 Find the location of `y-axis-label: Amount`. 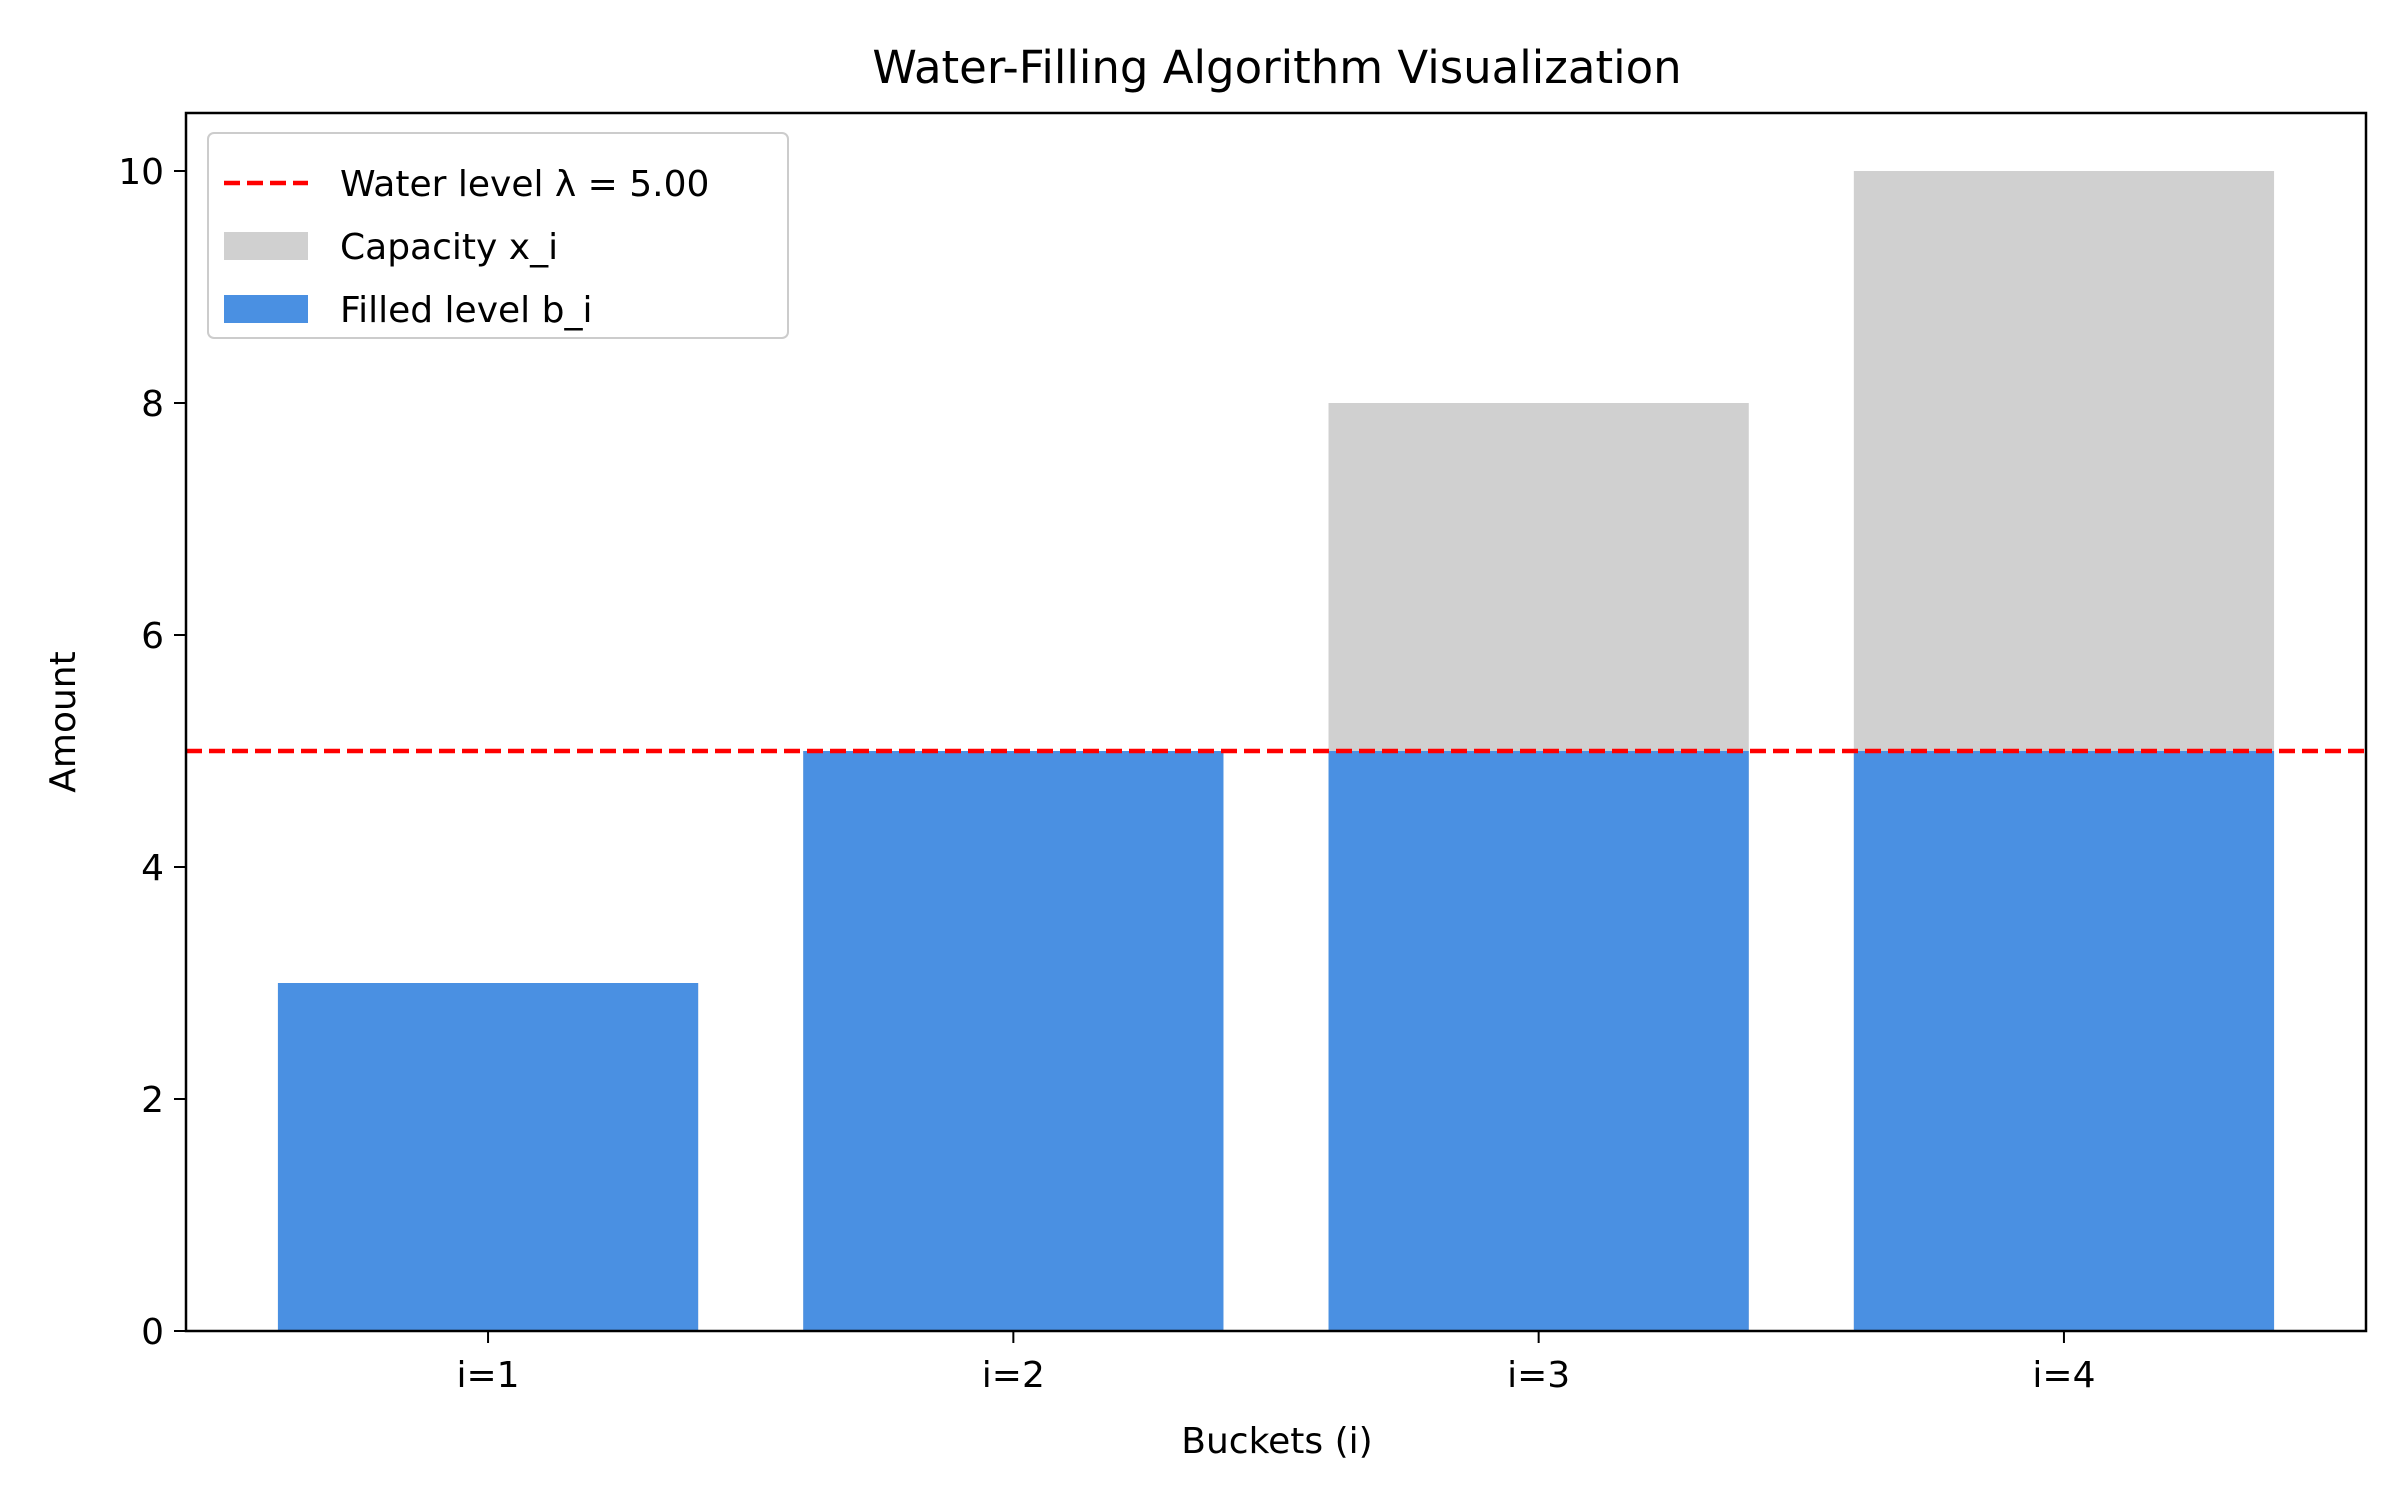

y-axis-label: Amount is located at coordinates (63, 721).